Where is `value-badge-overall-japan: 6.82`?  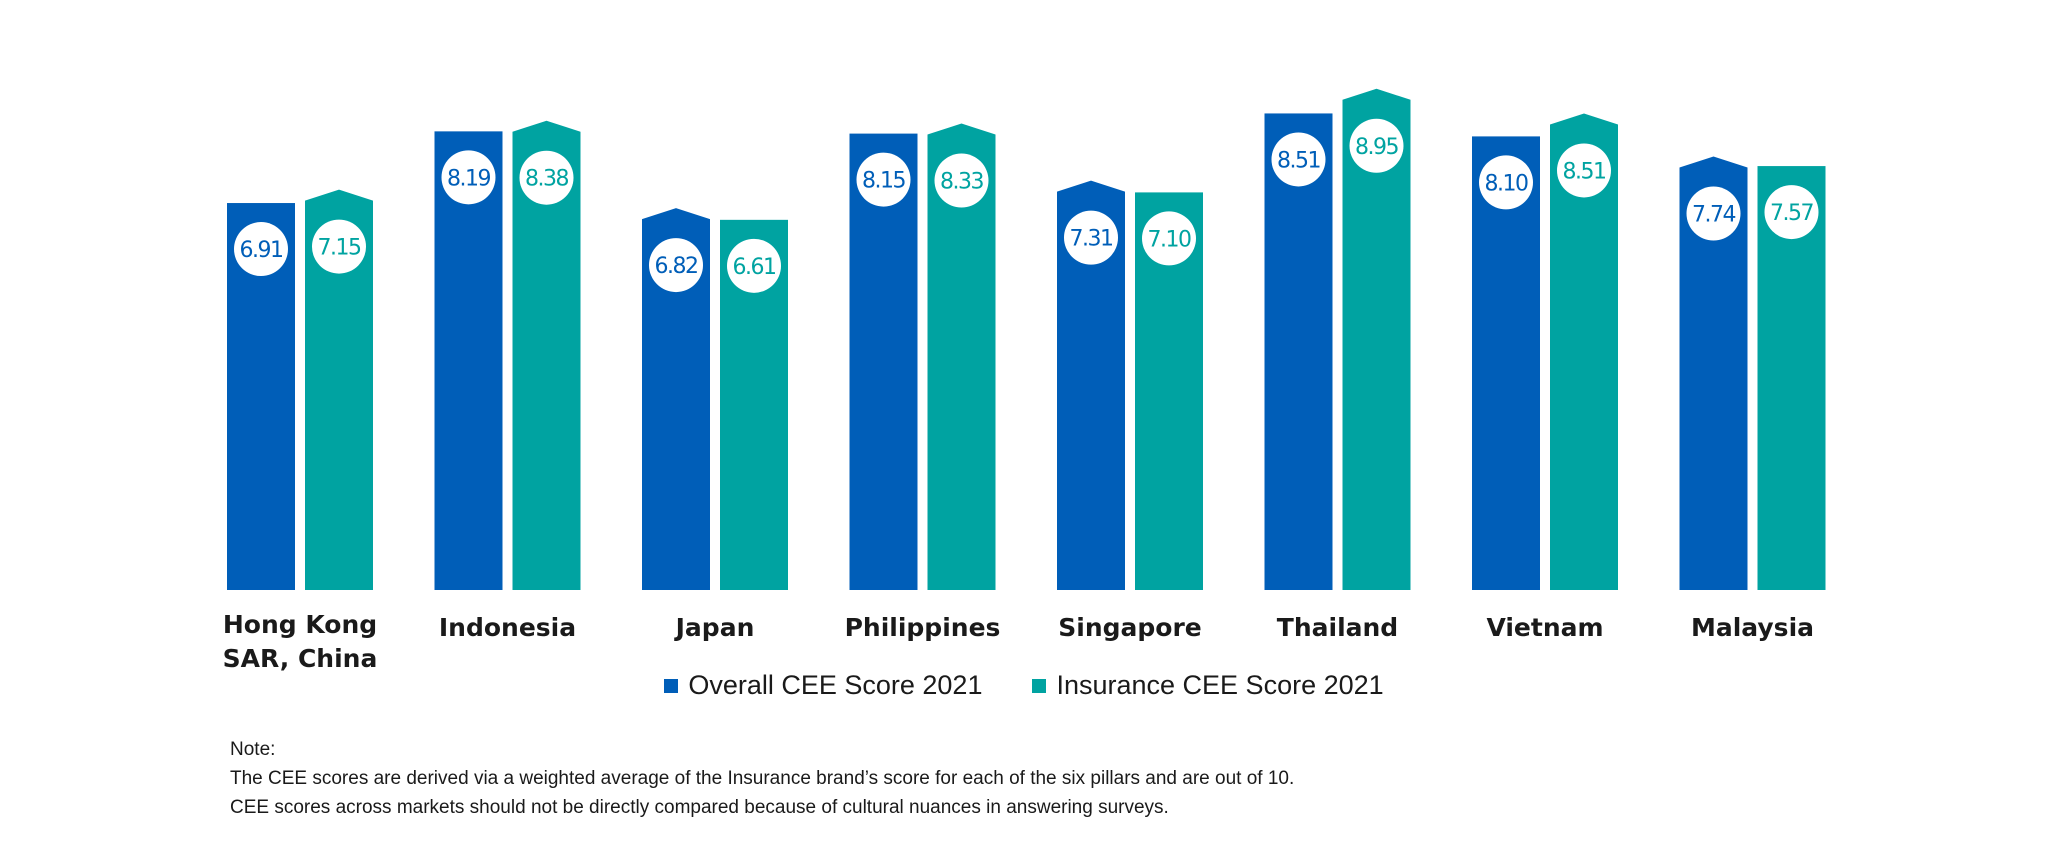 value-badge-overall-japan: 6.82 is located at coordinates (676, 265).